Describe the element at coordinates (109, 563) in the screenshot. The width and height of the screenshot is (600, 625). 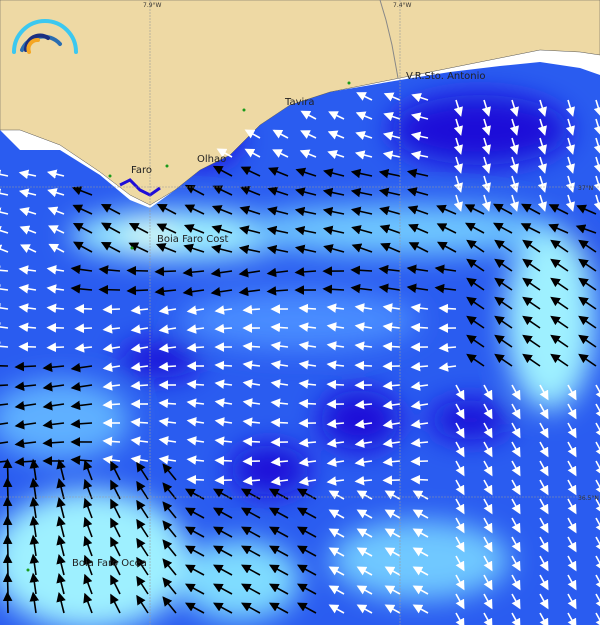
I see `buoy-label-faro-ocea: Boia Faro Ocea` at that location.